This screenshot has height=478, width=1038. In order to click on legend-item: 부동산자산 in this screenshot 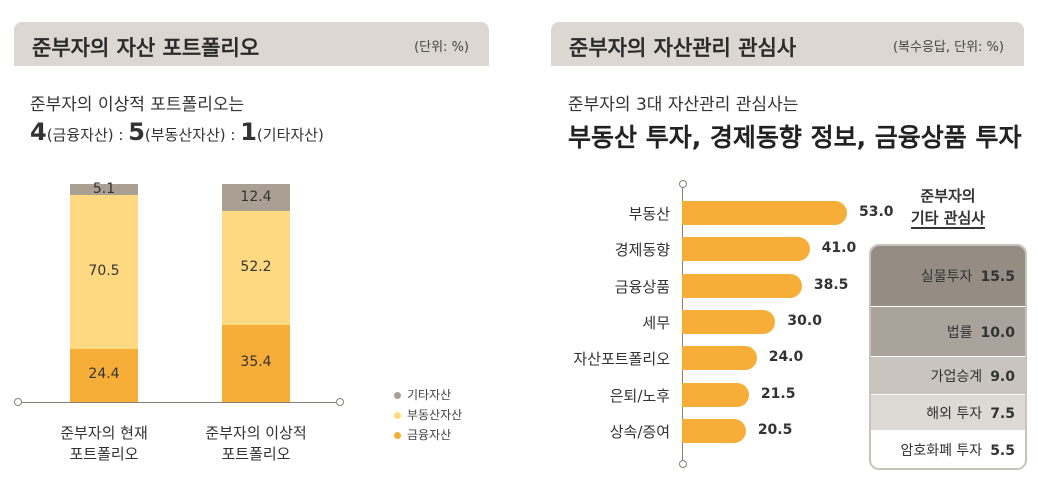, I will do `click(428, 414)`.